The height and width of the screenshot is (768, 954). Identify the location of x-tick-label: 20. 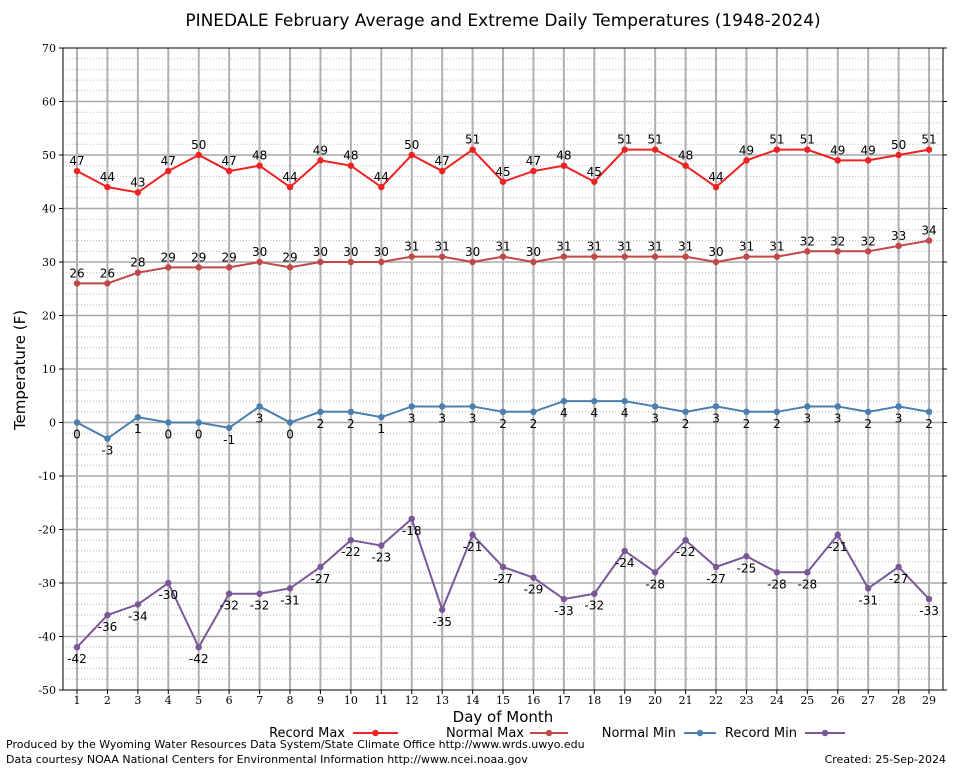
(655, 700).